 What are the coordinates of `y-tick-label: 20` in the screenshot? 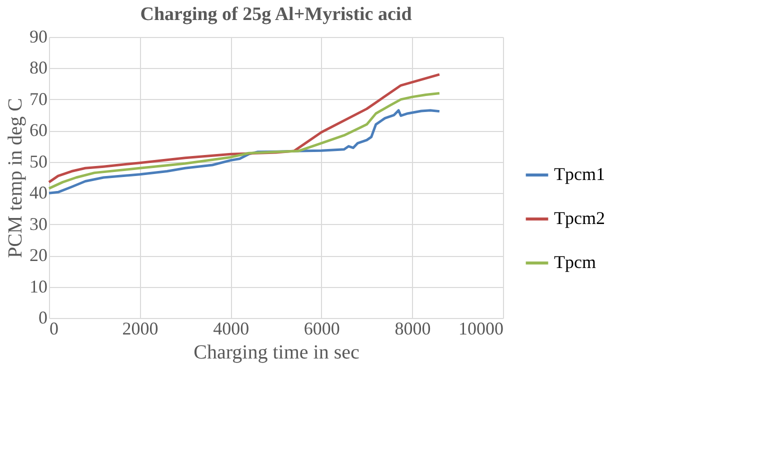 It's located at (39, 255).